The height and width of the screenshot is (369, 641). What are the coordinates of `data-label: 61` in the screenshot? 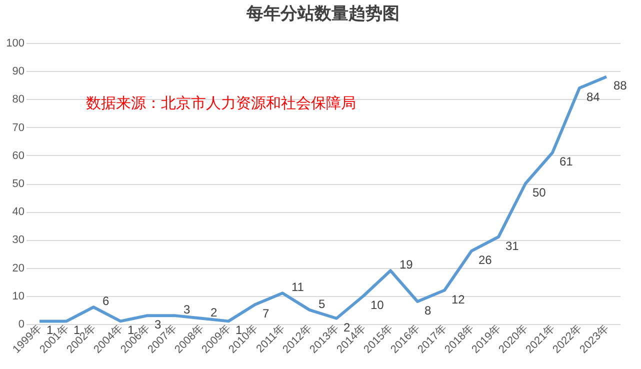 It's located at (567, 161).